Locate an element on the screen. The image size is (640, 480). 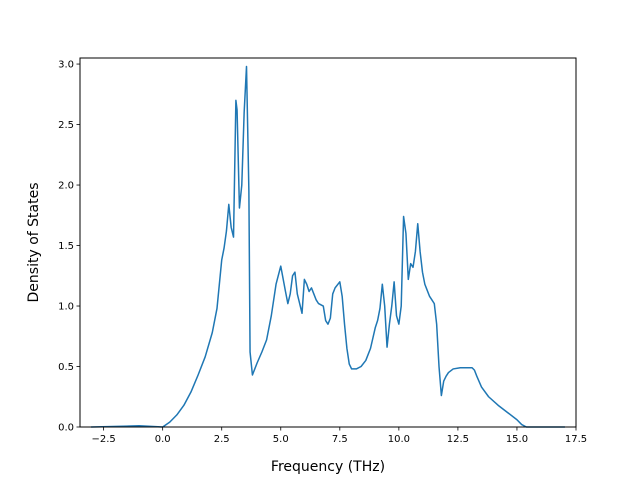
x-tick-label: 0.0 is located at coordinates (163, 439).